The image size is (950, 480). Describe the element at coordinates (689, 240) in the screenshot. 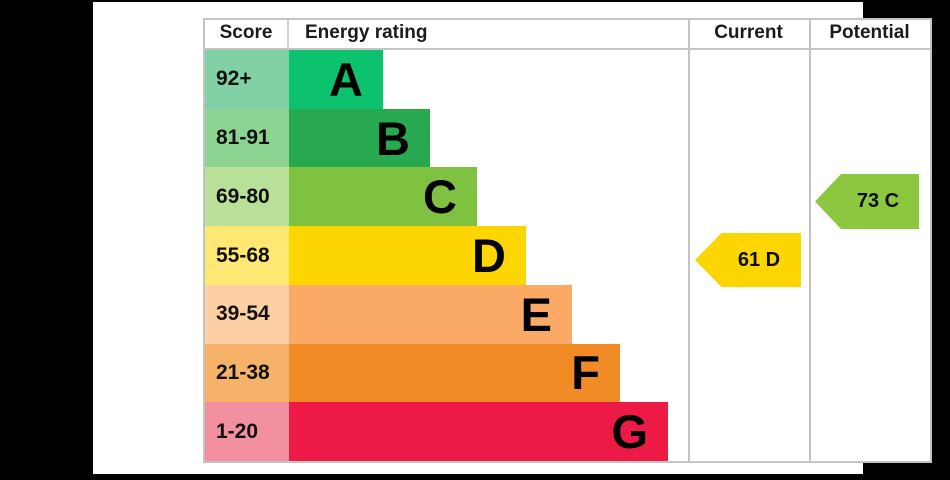

I see `current-column-divider` at that location.